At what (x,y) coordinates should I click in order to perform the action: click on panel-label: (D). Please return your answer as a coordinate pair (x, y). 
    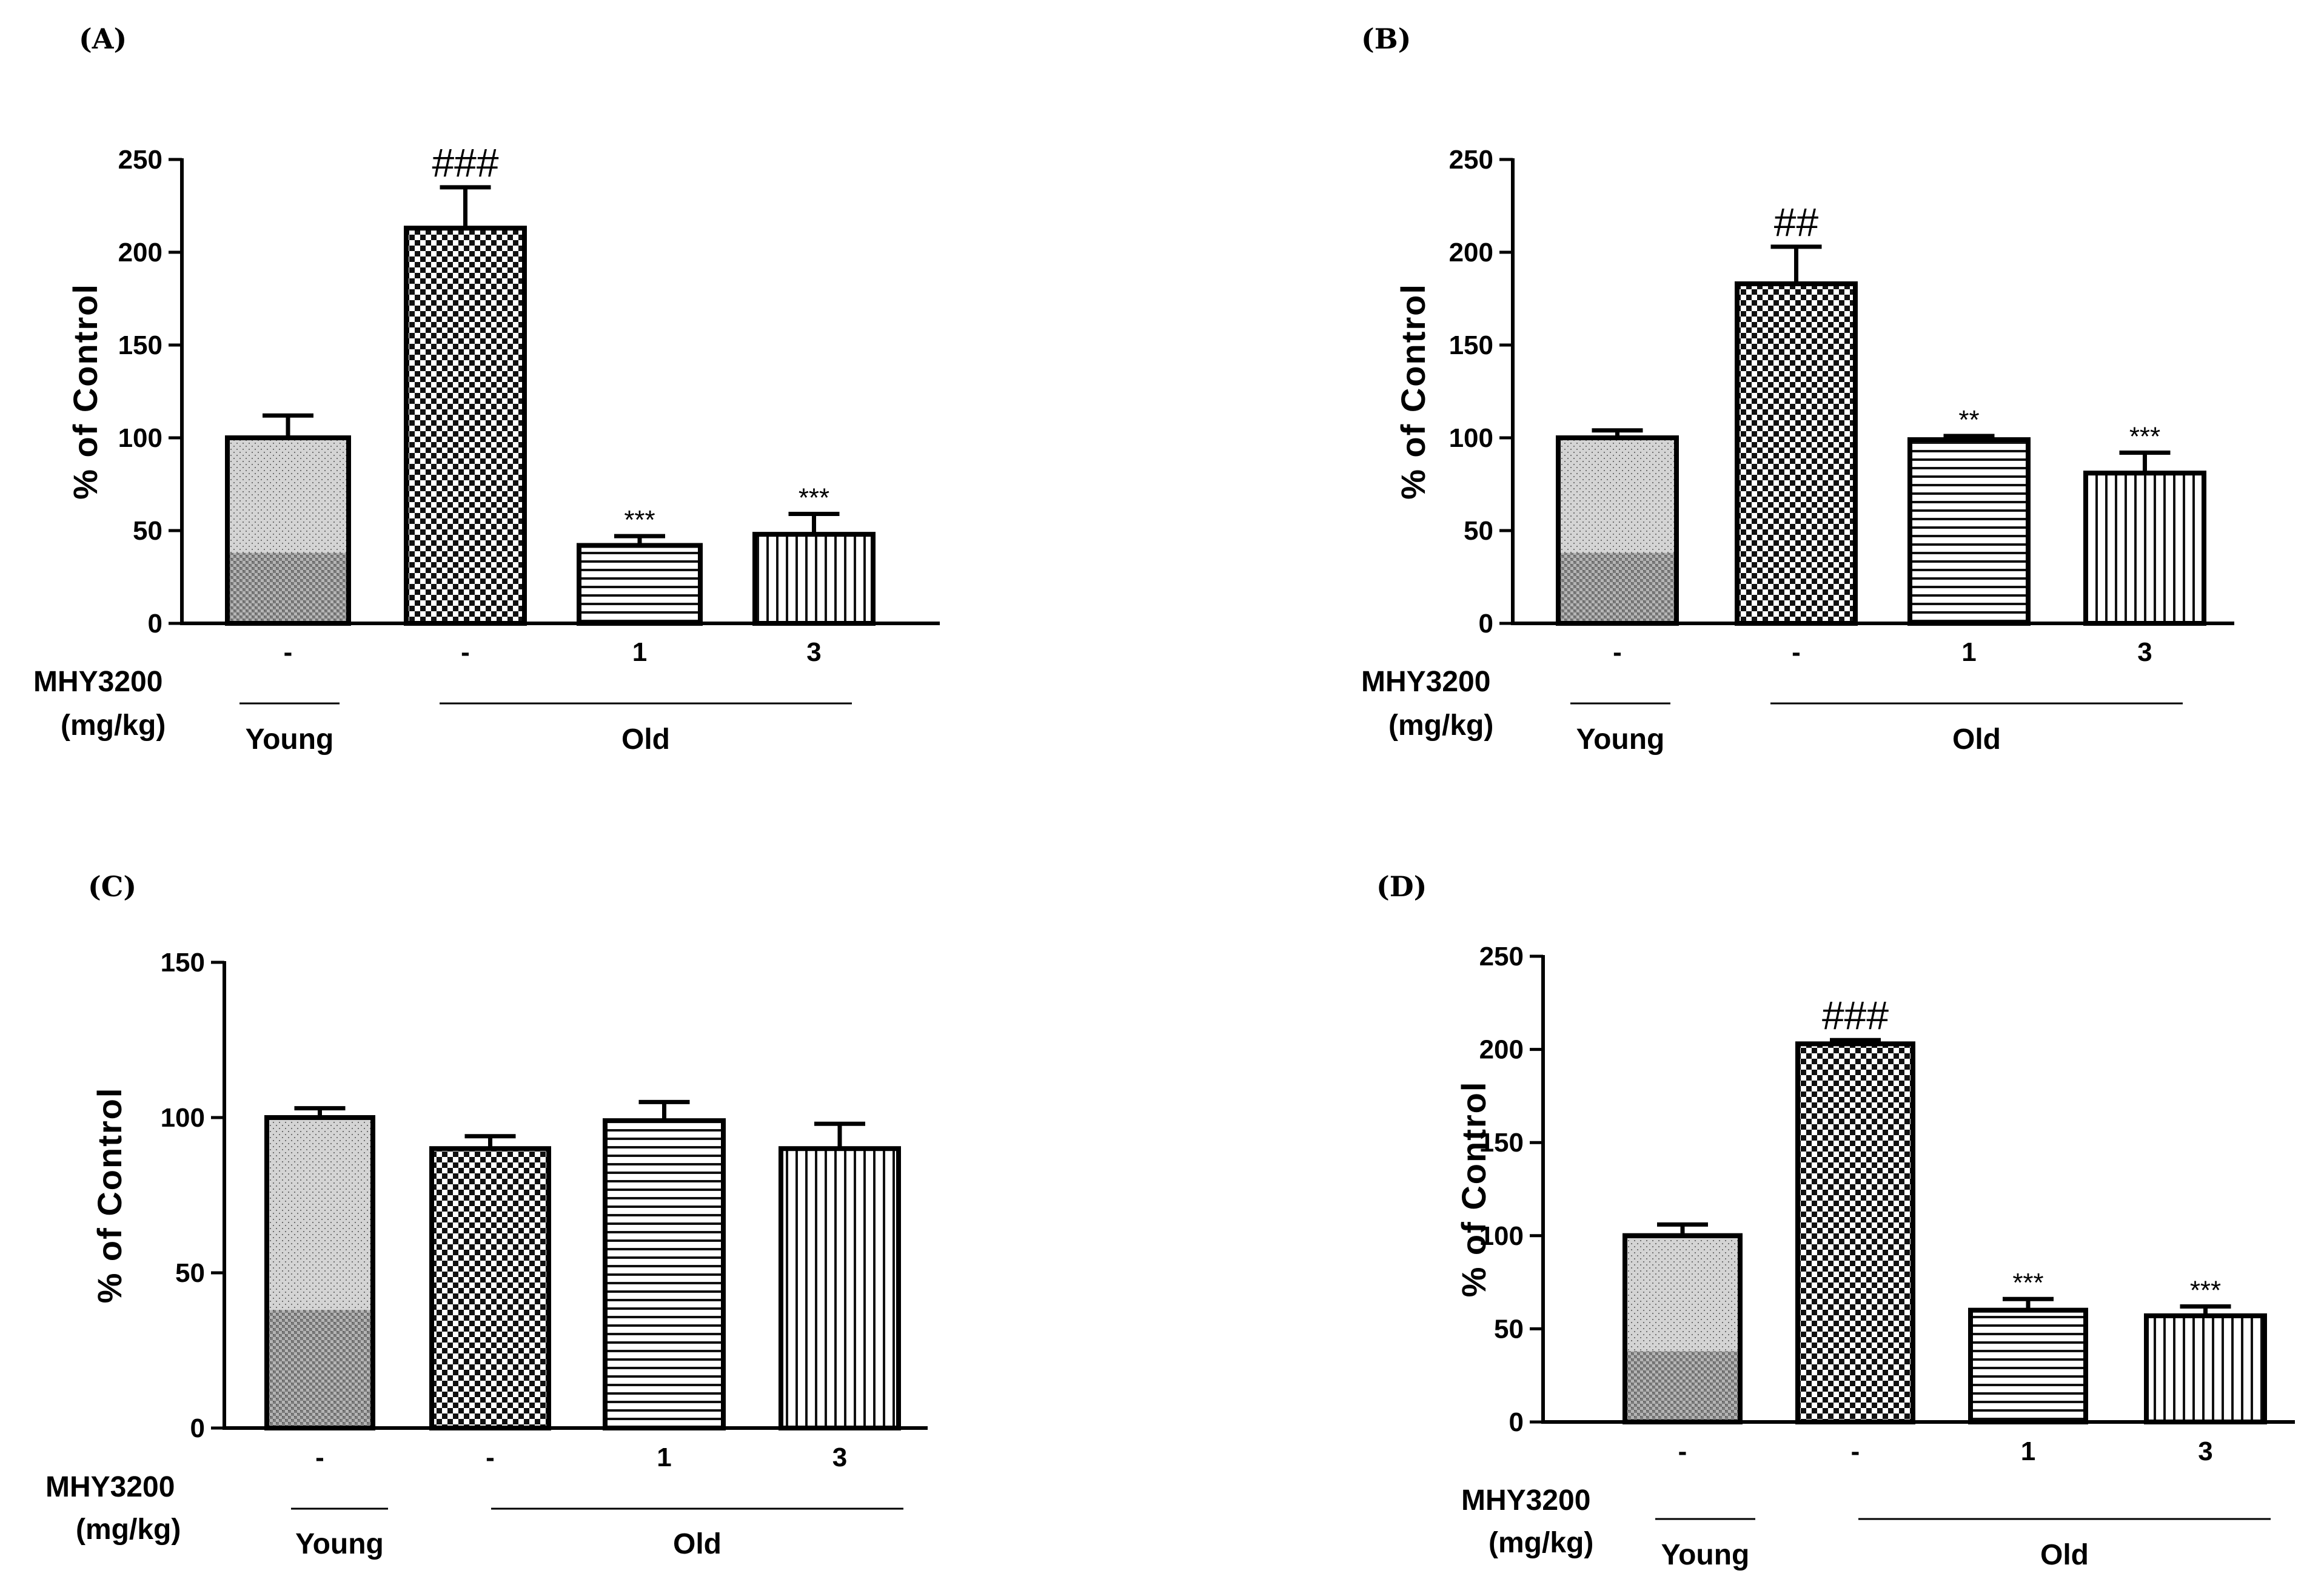
    Looking at the image, I should click on (1402, 887).